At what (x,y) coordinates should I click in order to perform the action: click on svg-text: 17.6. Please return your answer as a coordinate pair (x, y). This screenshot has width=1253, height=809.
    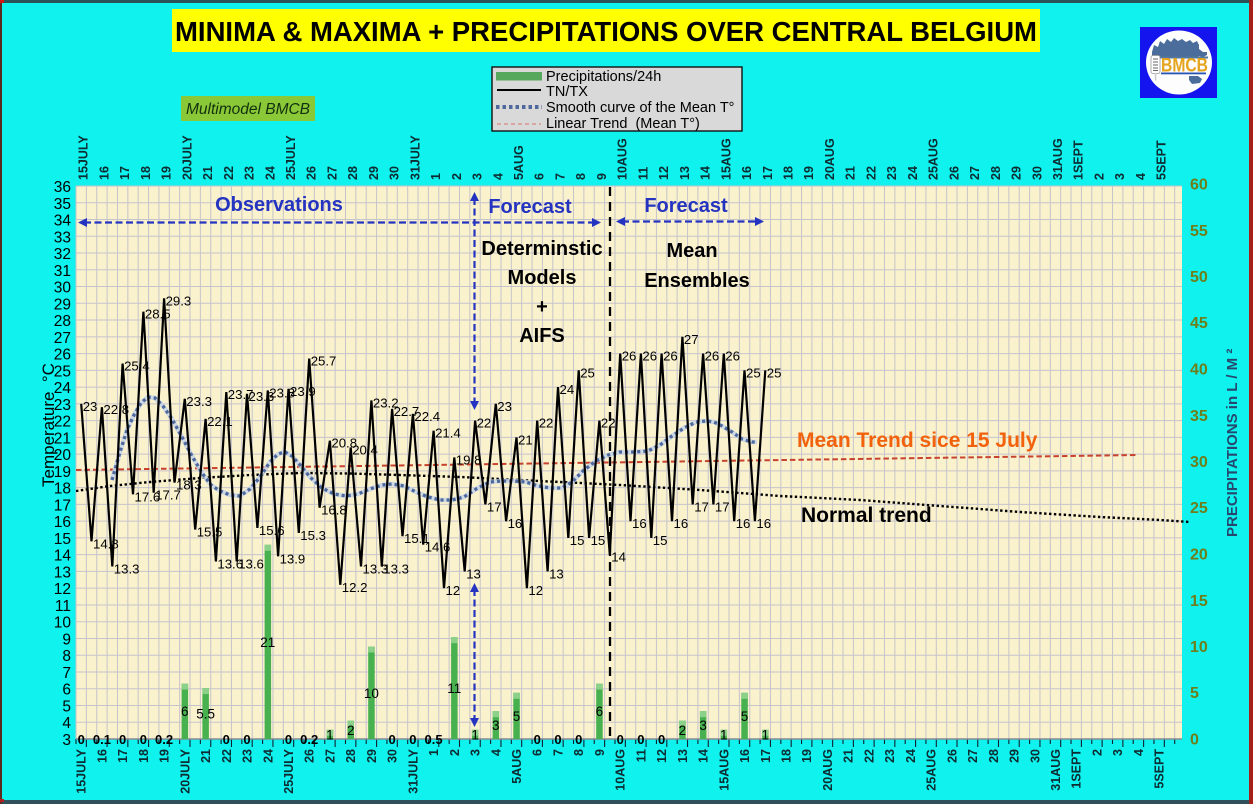
    Looking at the image, I should click on (148, 496).